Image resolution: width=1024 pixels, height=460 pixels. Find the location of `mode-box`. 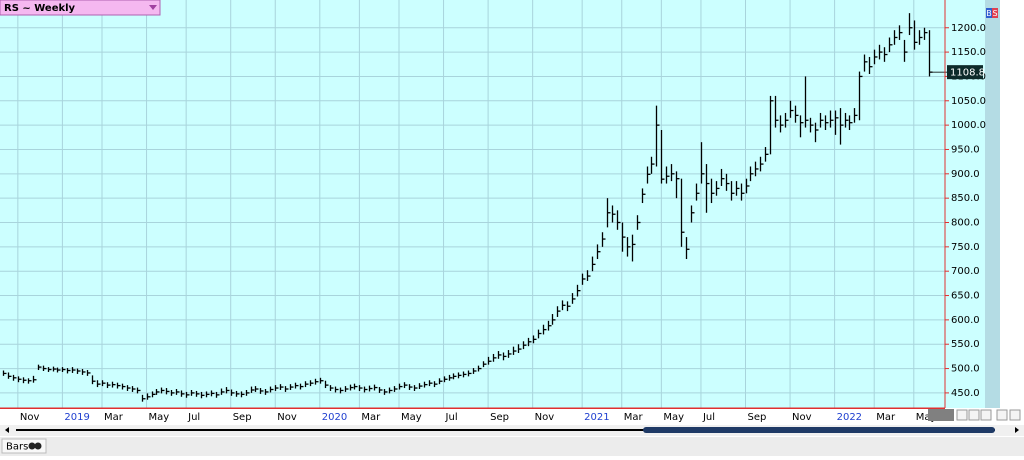

mode-box is located at coordinates (24, 446).